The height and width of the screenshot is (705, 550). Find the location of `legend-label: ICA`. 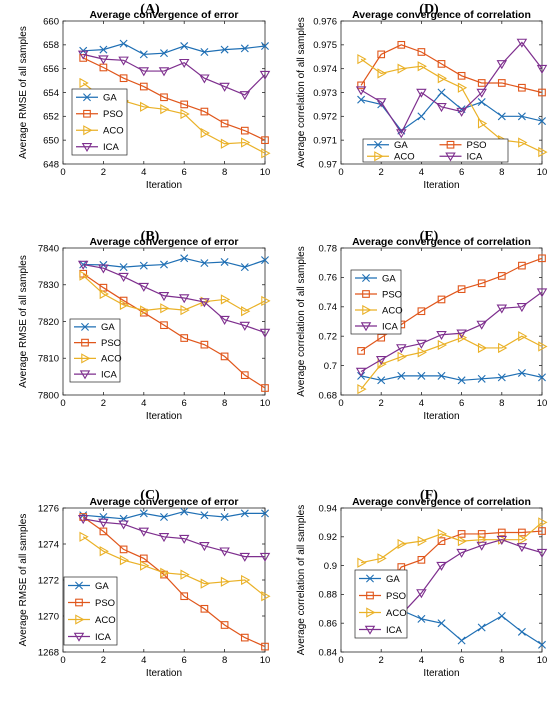

legend-label: ICA is located at coordinates (103, 637).